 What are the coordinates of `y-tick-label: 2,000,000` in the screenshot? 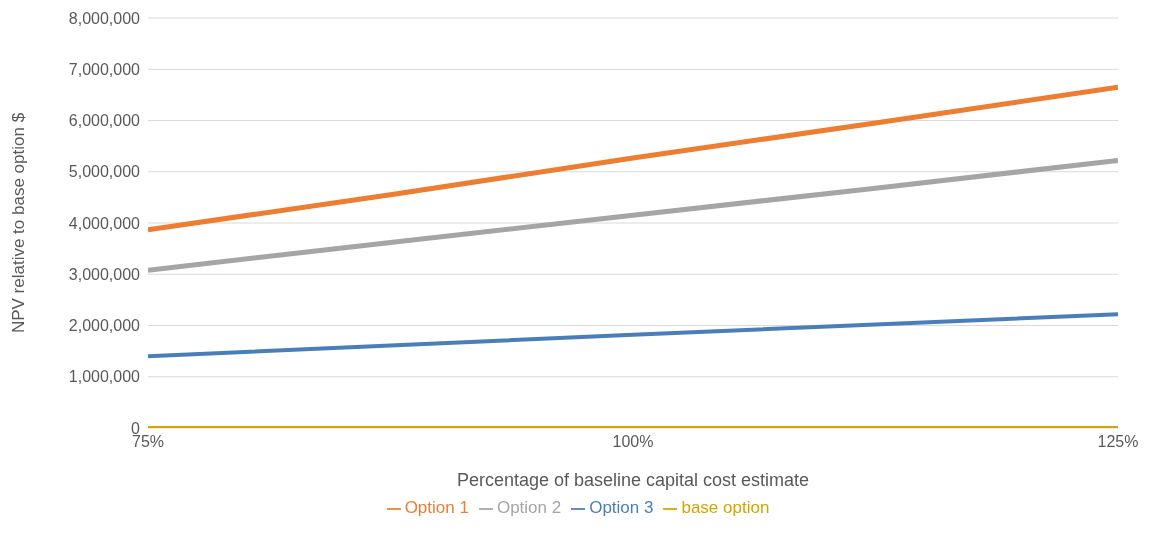 It's located at (104, 326).